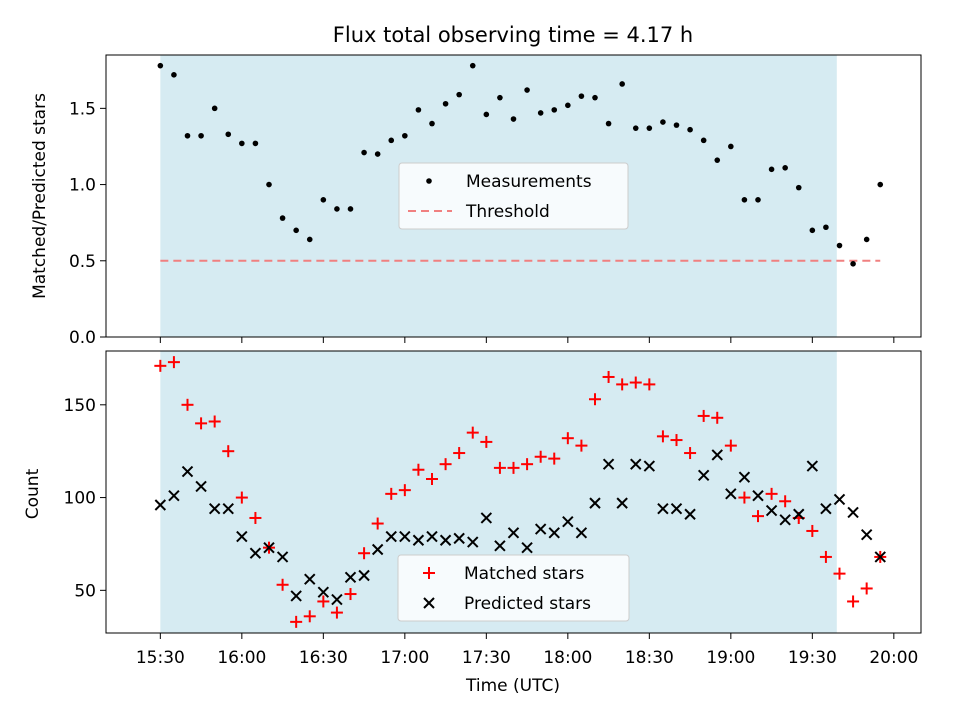 The height and width of the screenshot is (720, 960). What do you see at coordinates (404, 658) in the screenshot?
I see `bottom-x-tick-label: 17:00` at bounding box center [404, 658].